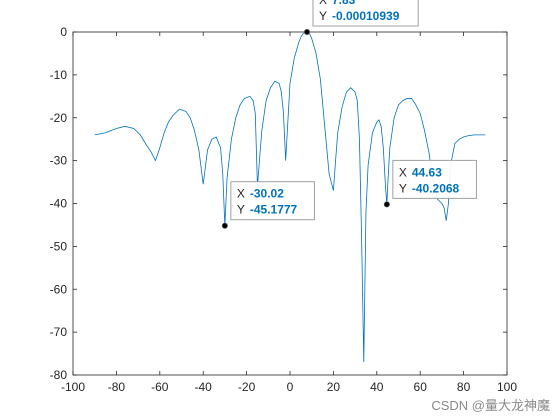 This screenshot has width=560, height=420. I want to click on x-tick-label: -100, so click(73, 387).